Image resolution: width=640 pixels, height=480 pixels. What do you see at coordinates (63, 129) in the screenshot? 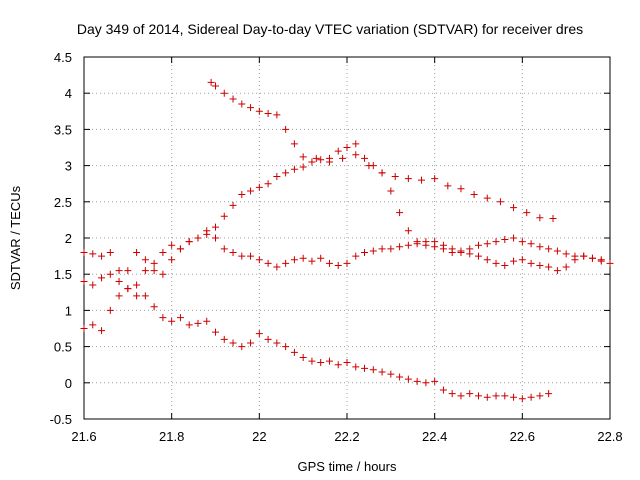
I see `y-tick-label: 3.5` at bounding box center [63, 129].